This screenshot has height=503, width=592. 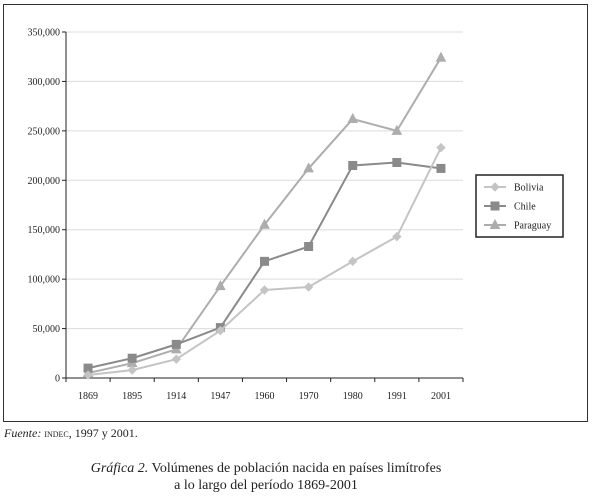 I want to click on source-organization: indec, so click(x=56, y=433).